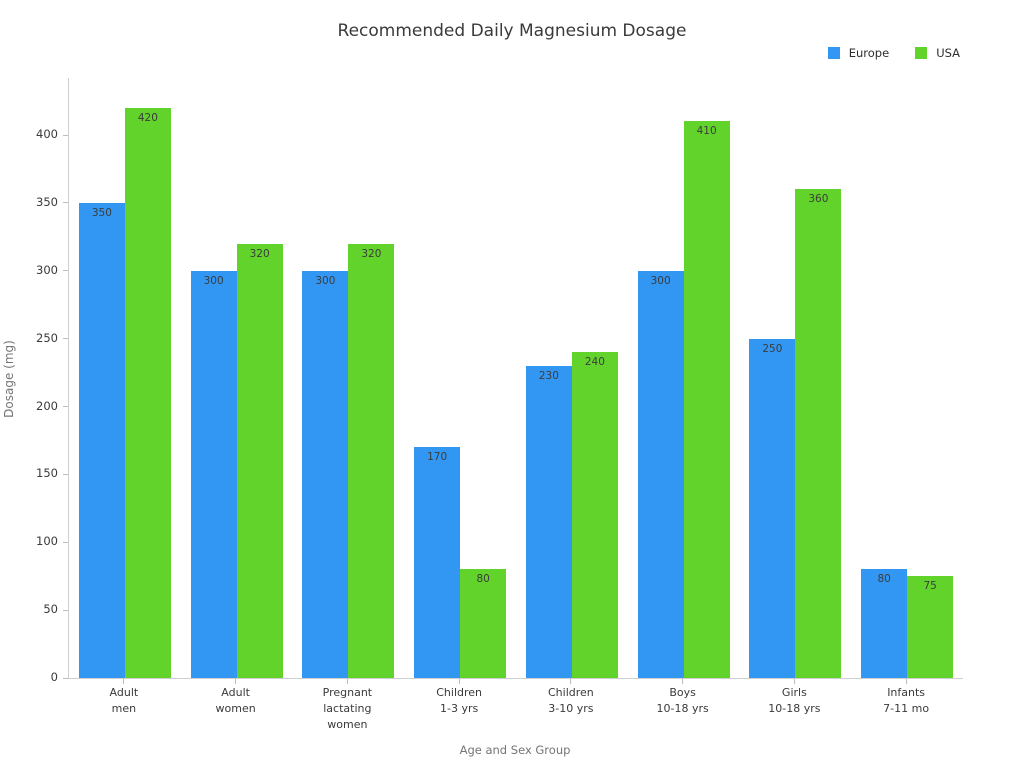 This screenshot has height=768, width=1024. What do you see at coordinates (54, 677) in the screenshot?
I see `y-tick-label: 0` at bounding box center [54, 677].